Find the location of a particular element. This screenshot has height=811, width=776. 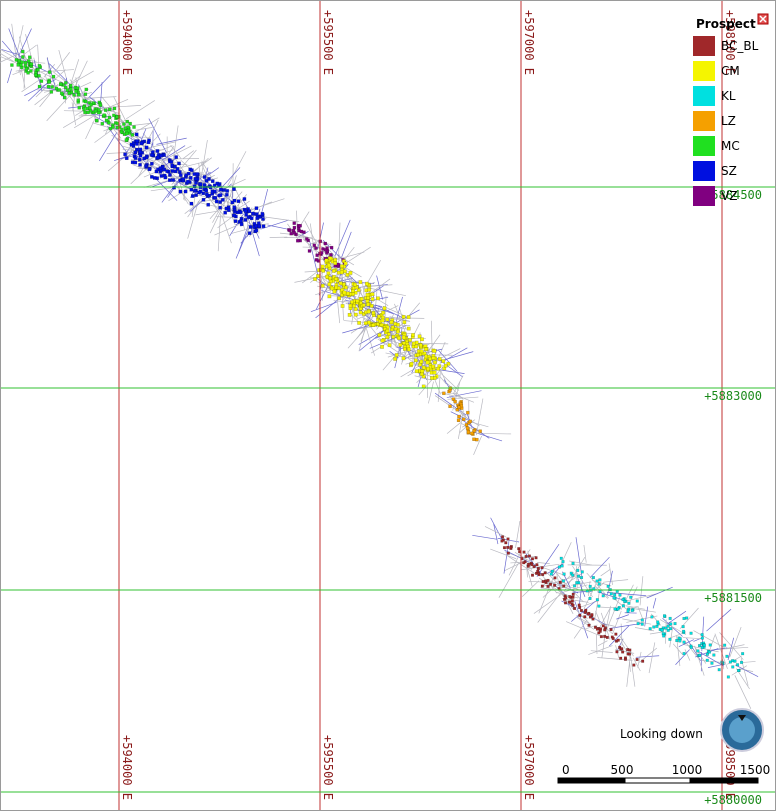

close-icon is located at coordinates (763, 19).